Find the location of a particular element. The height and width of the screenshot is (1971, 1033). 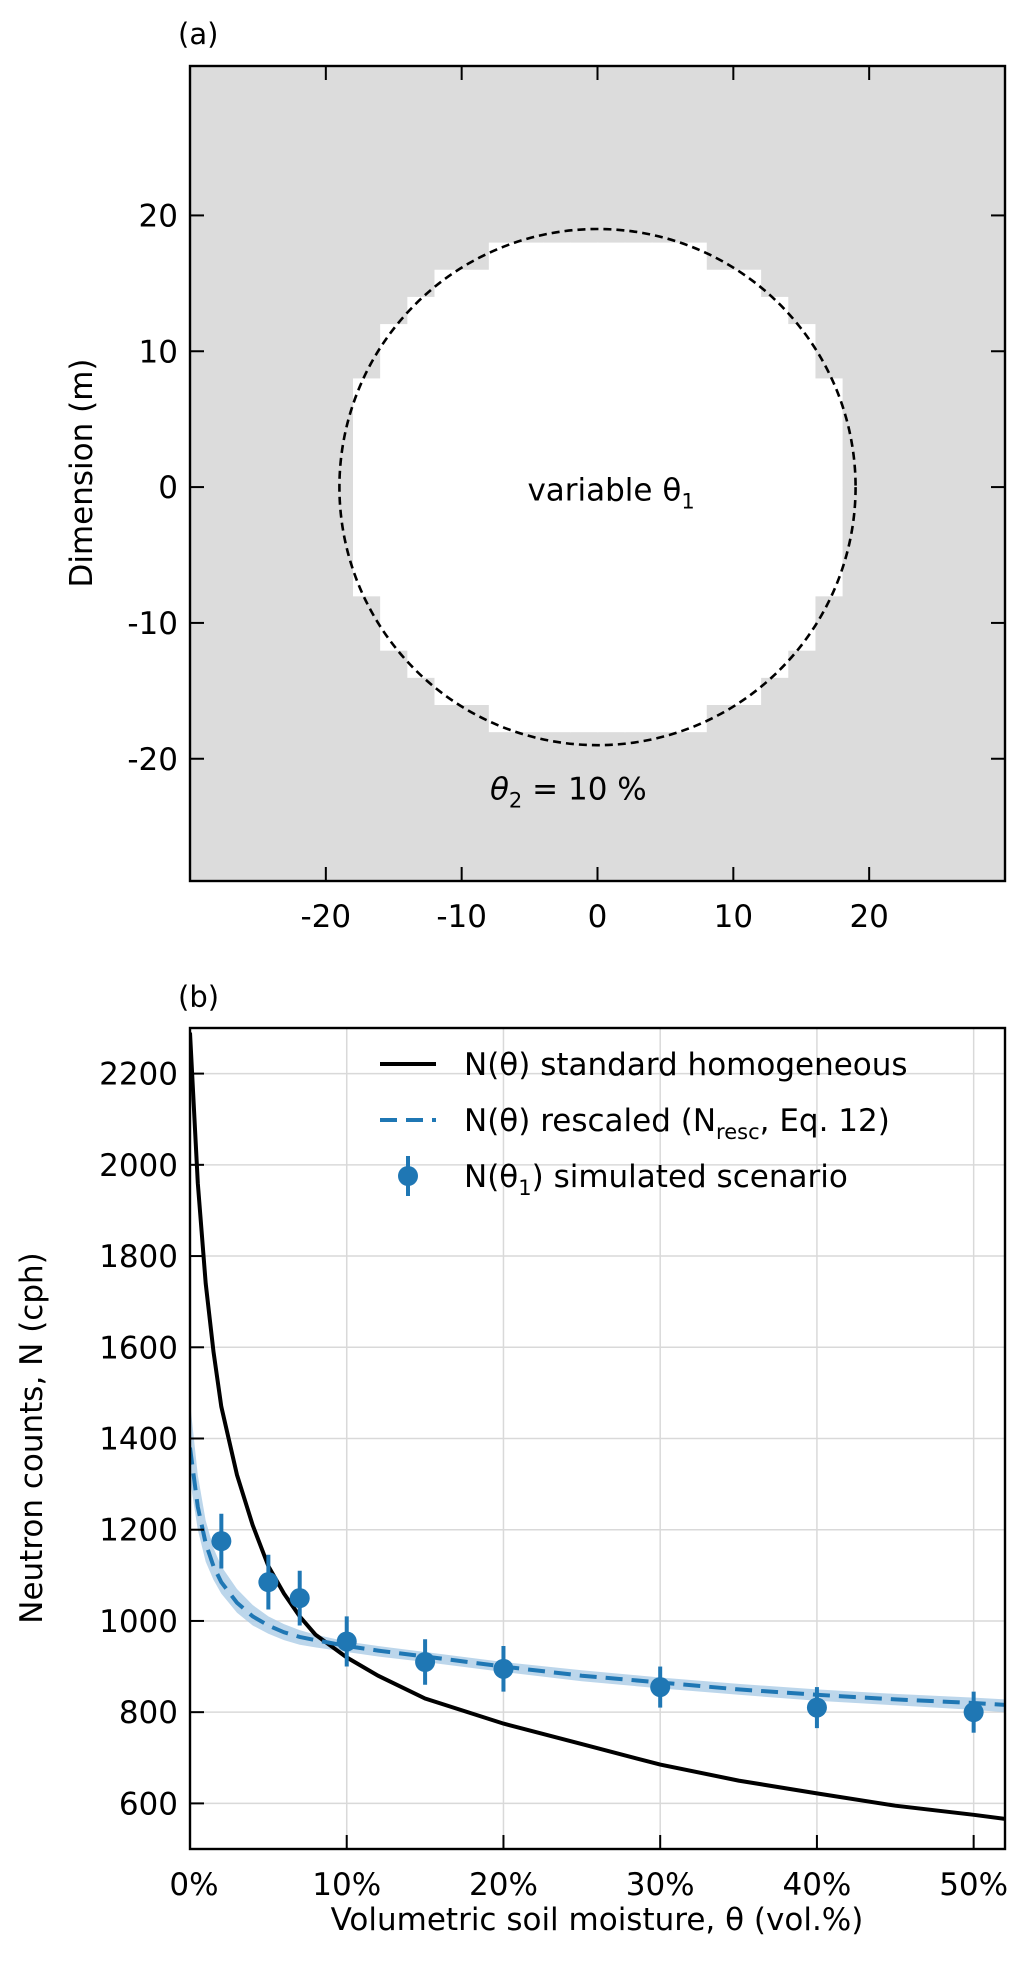

b-y-tick-label: 1800 is located at coordinates (138, 1257).